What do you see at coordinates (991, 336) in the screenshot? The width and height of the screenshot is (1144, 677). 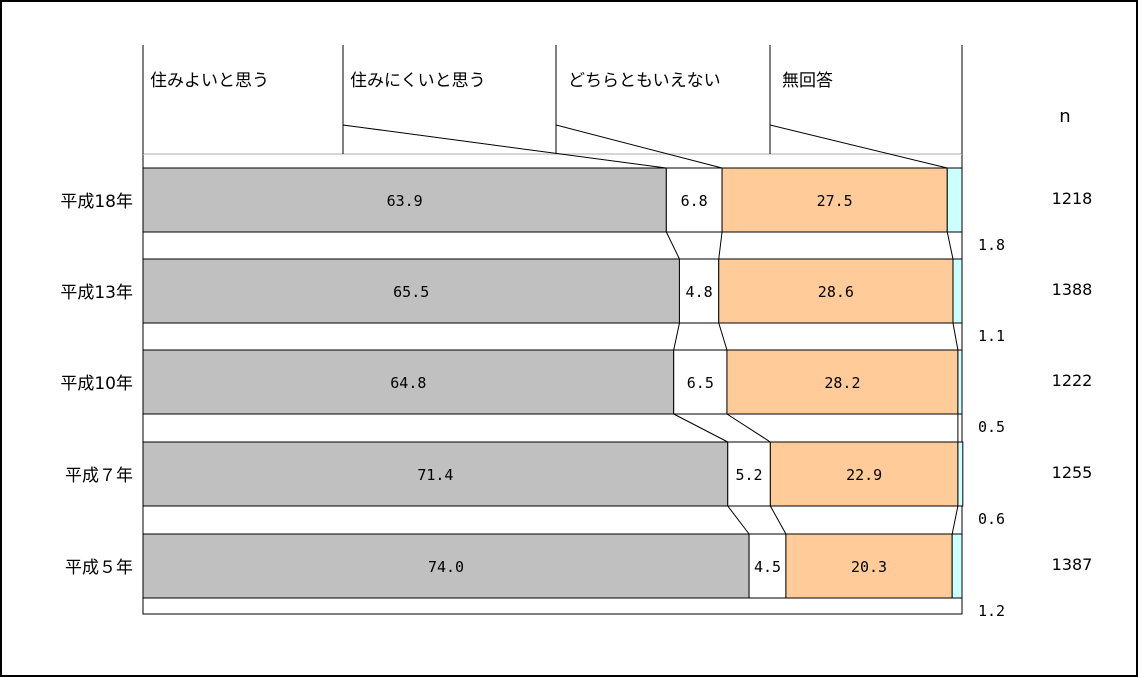 I see `data-label: 1.1` at bounding box center [991, 336].